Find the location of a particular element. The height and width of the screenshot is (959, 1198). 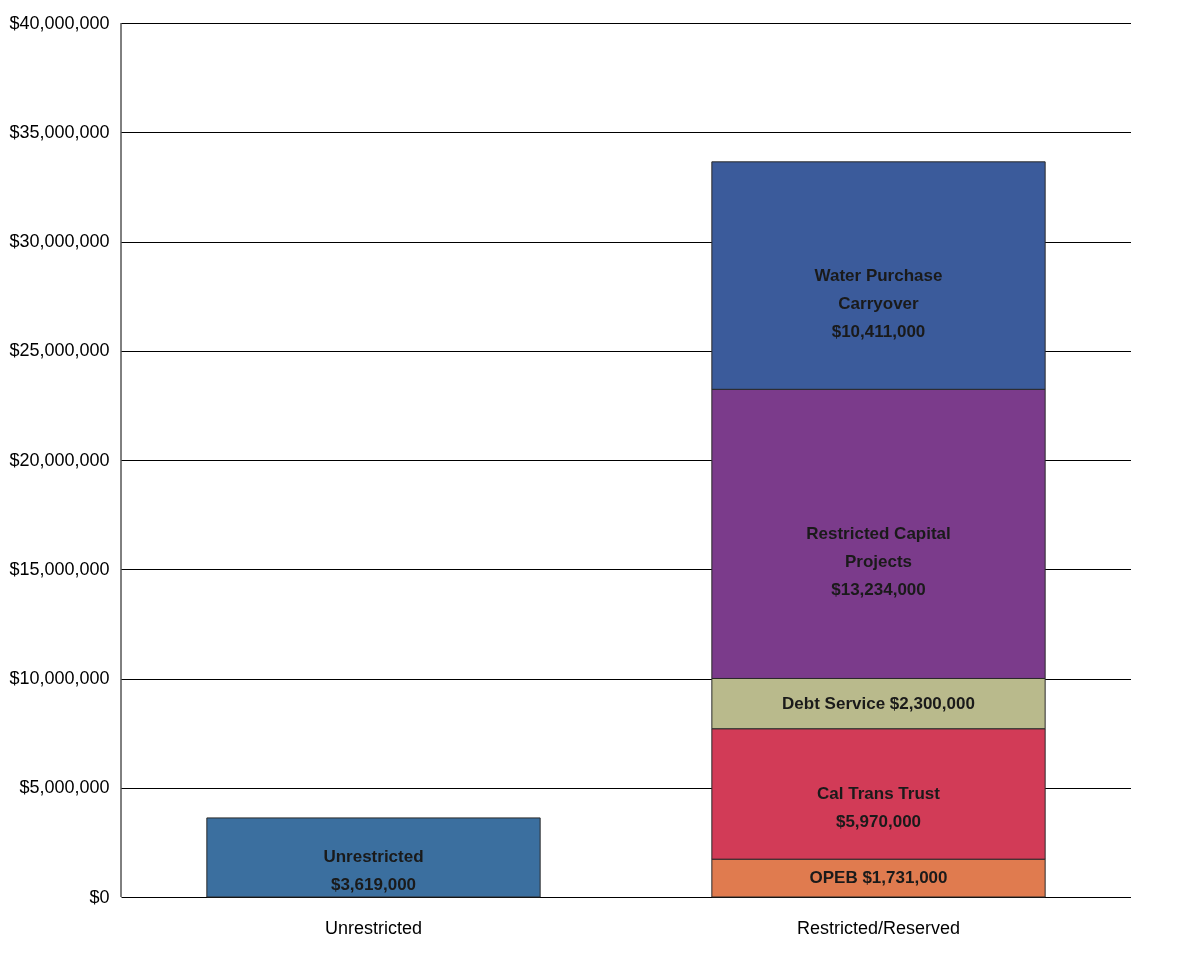

text: Debt Service $2,300,000 is located at coordinates (878, 703).